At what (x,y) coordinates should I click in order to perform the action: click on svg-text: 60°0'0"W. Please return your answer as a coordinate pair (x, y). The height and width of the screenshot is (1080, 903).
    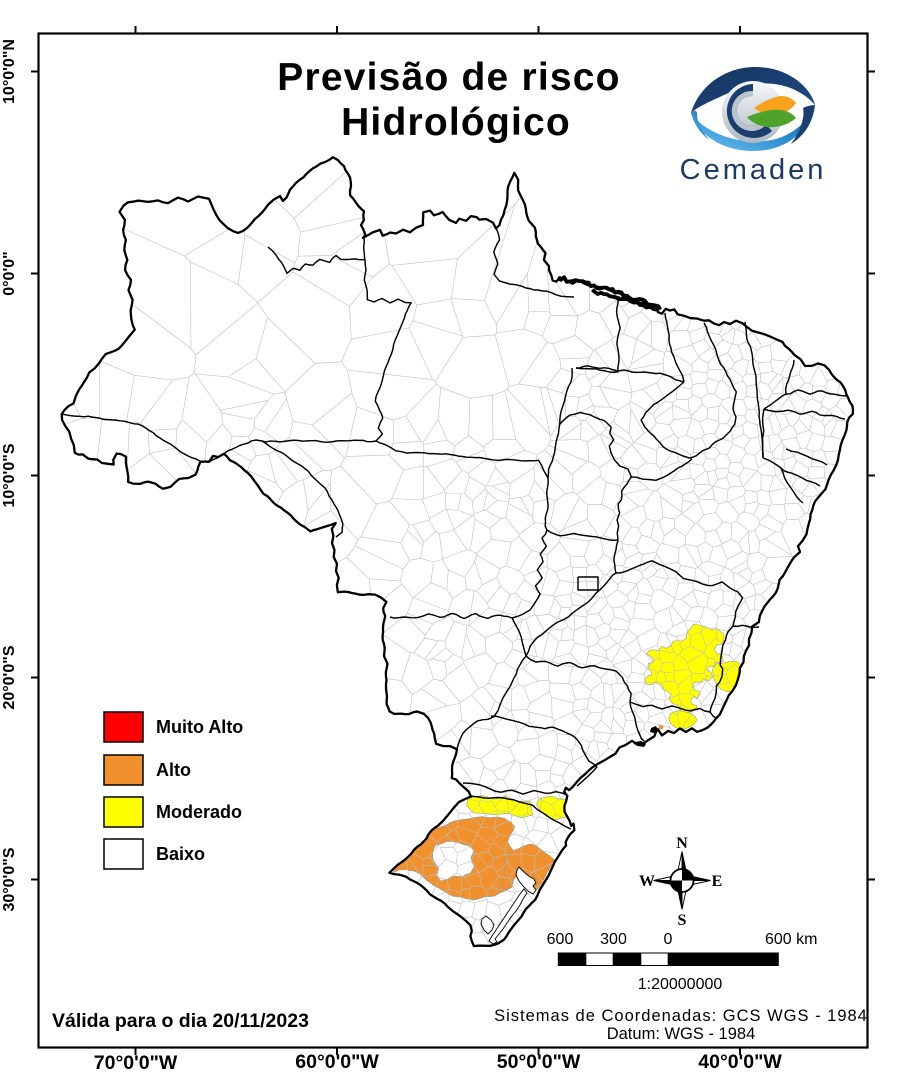
    Looking at the image, I should click on (337, 1062).